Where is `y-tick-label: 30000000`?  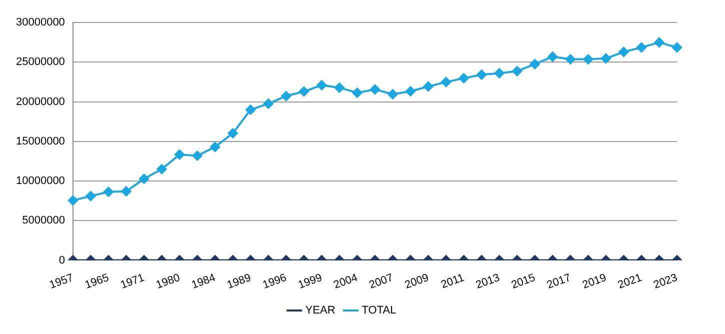 y-tick-label: 30000000 is located at coordinates (40, 22).